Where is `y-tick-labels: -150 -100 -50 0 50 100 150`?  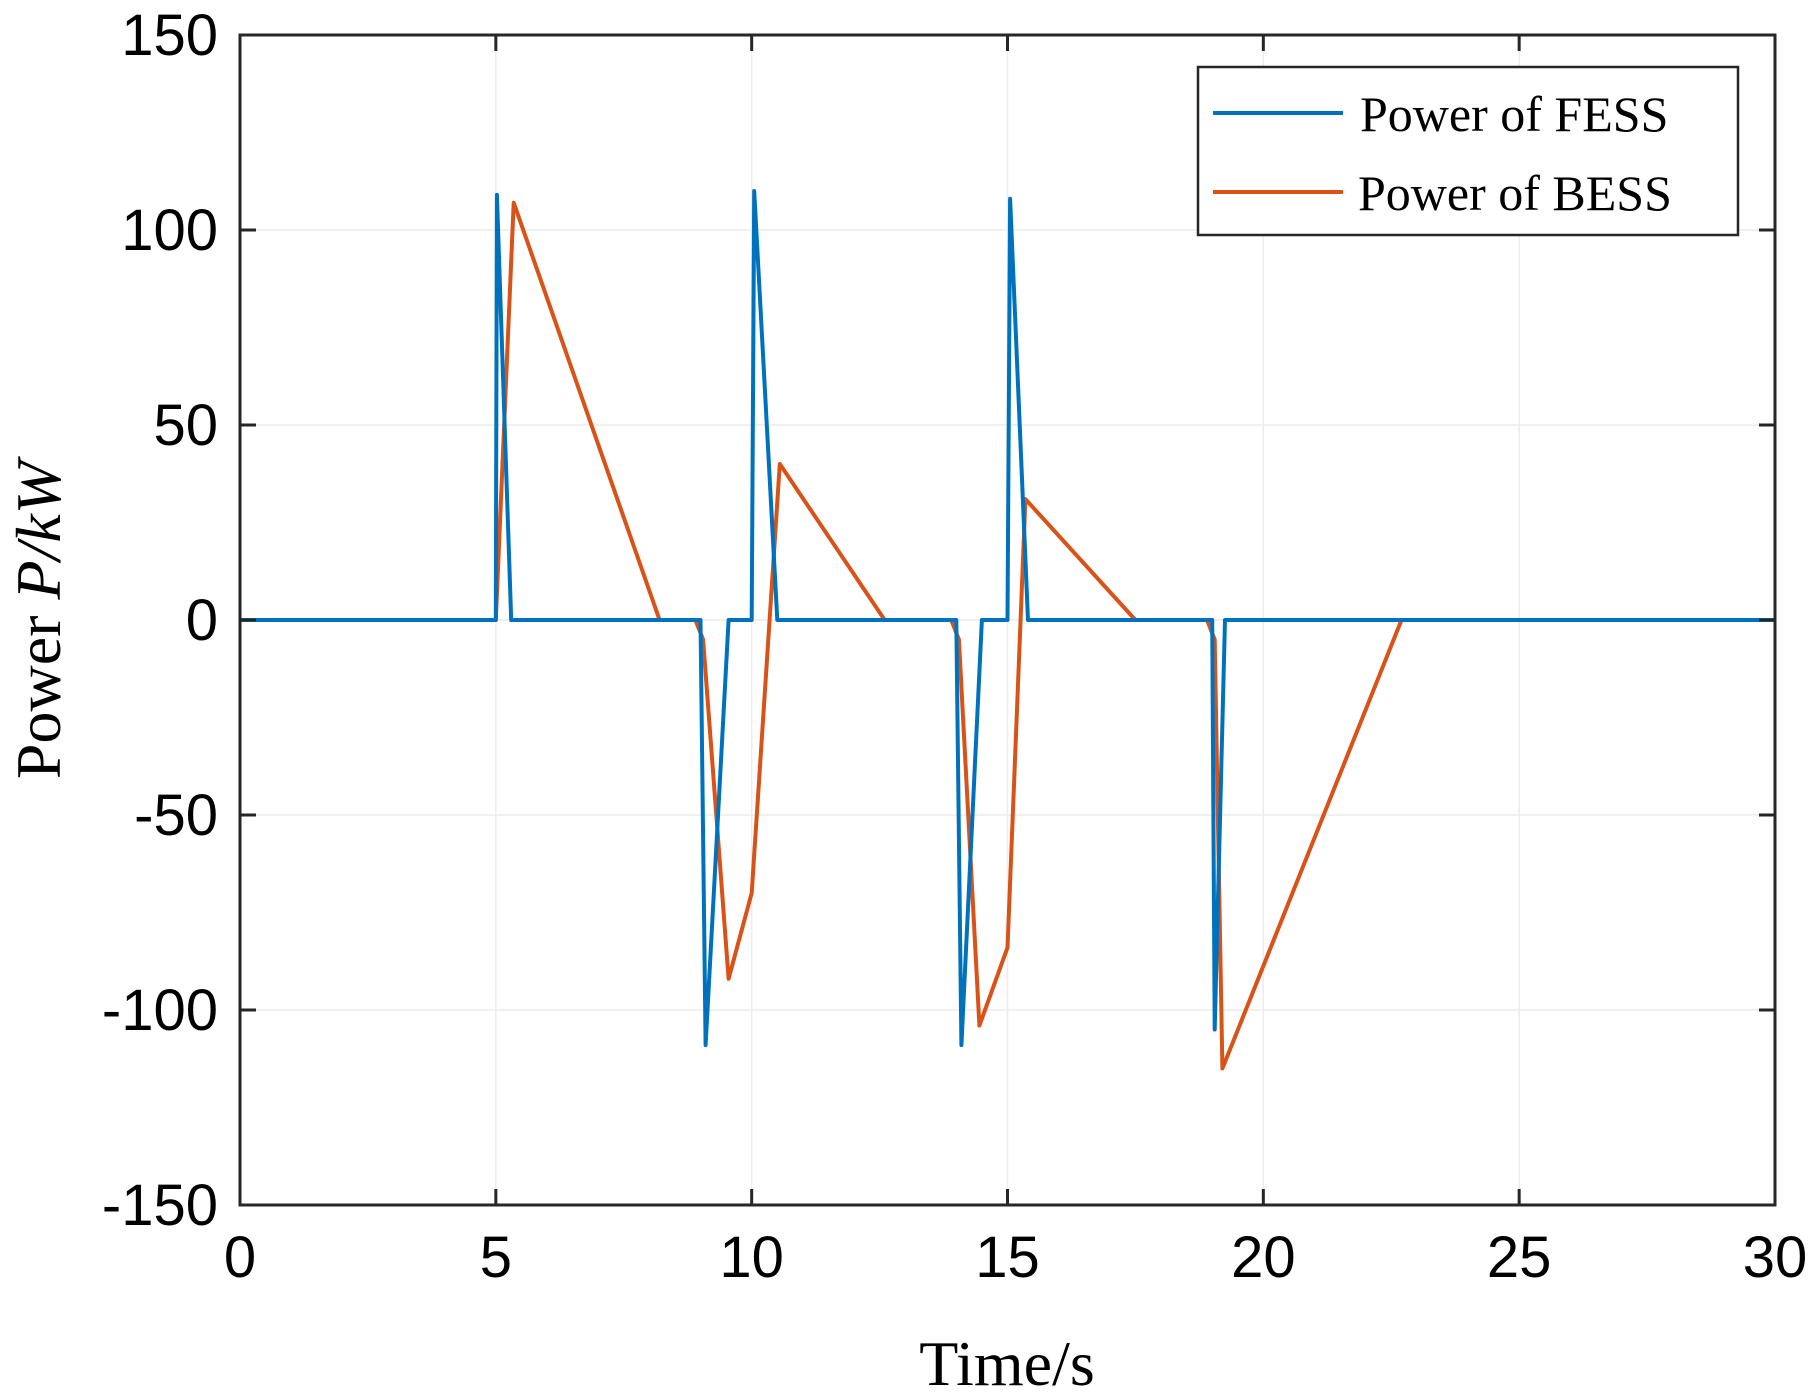 y-tick-labels: -150 -100 -50 0 50 100 150 is located at coordinates (160, 620).